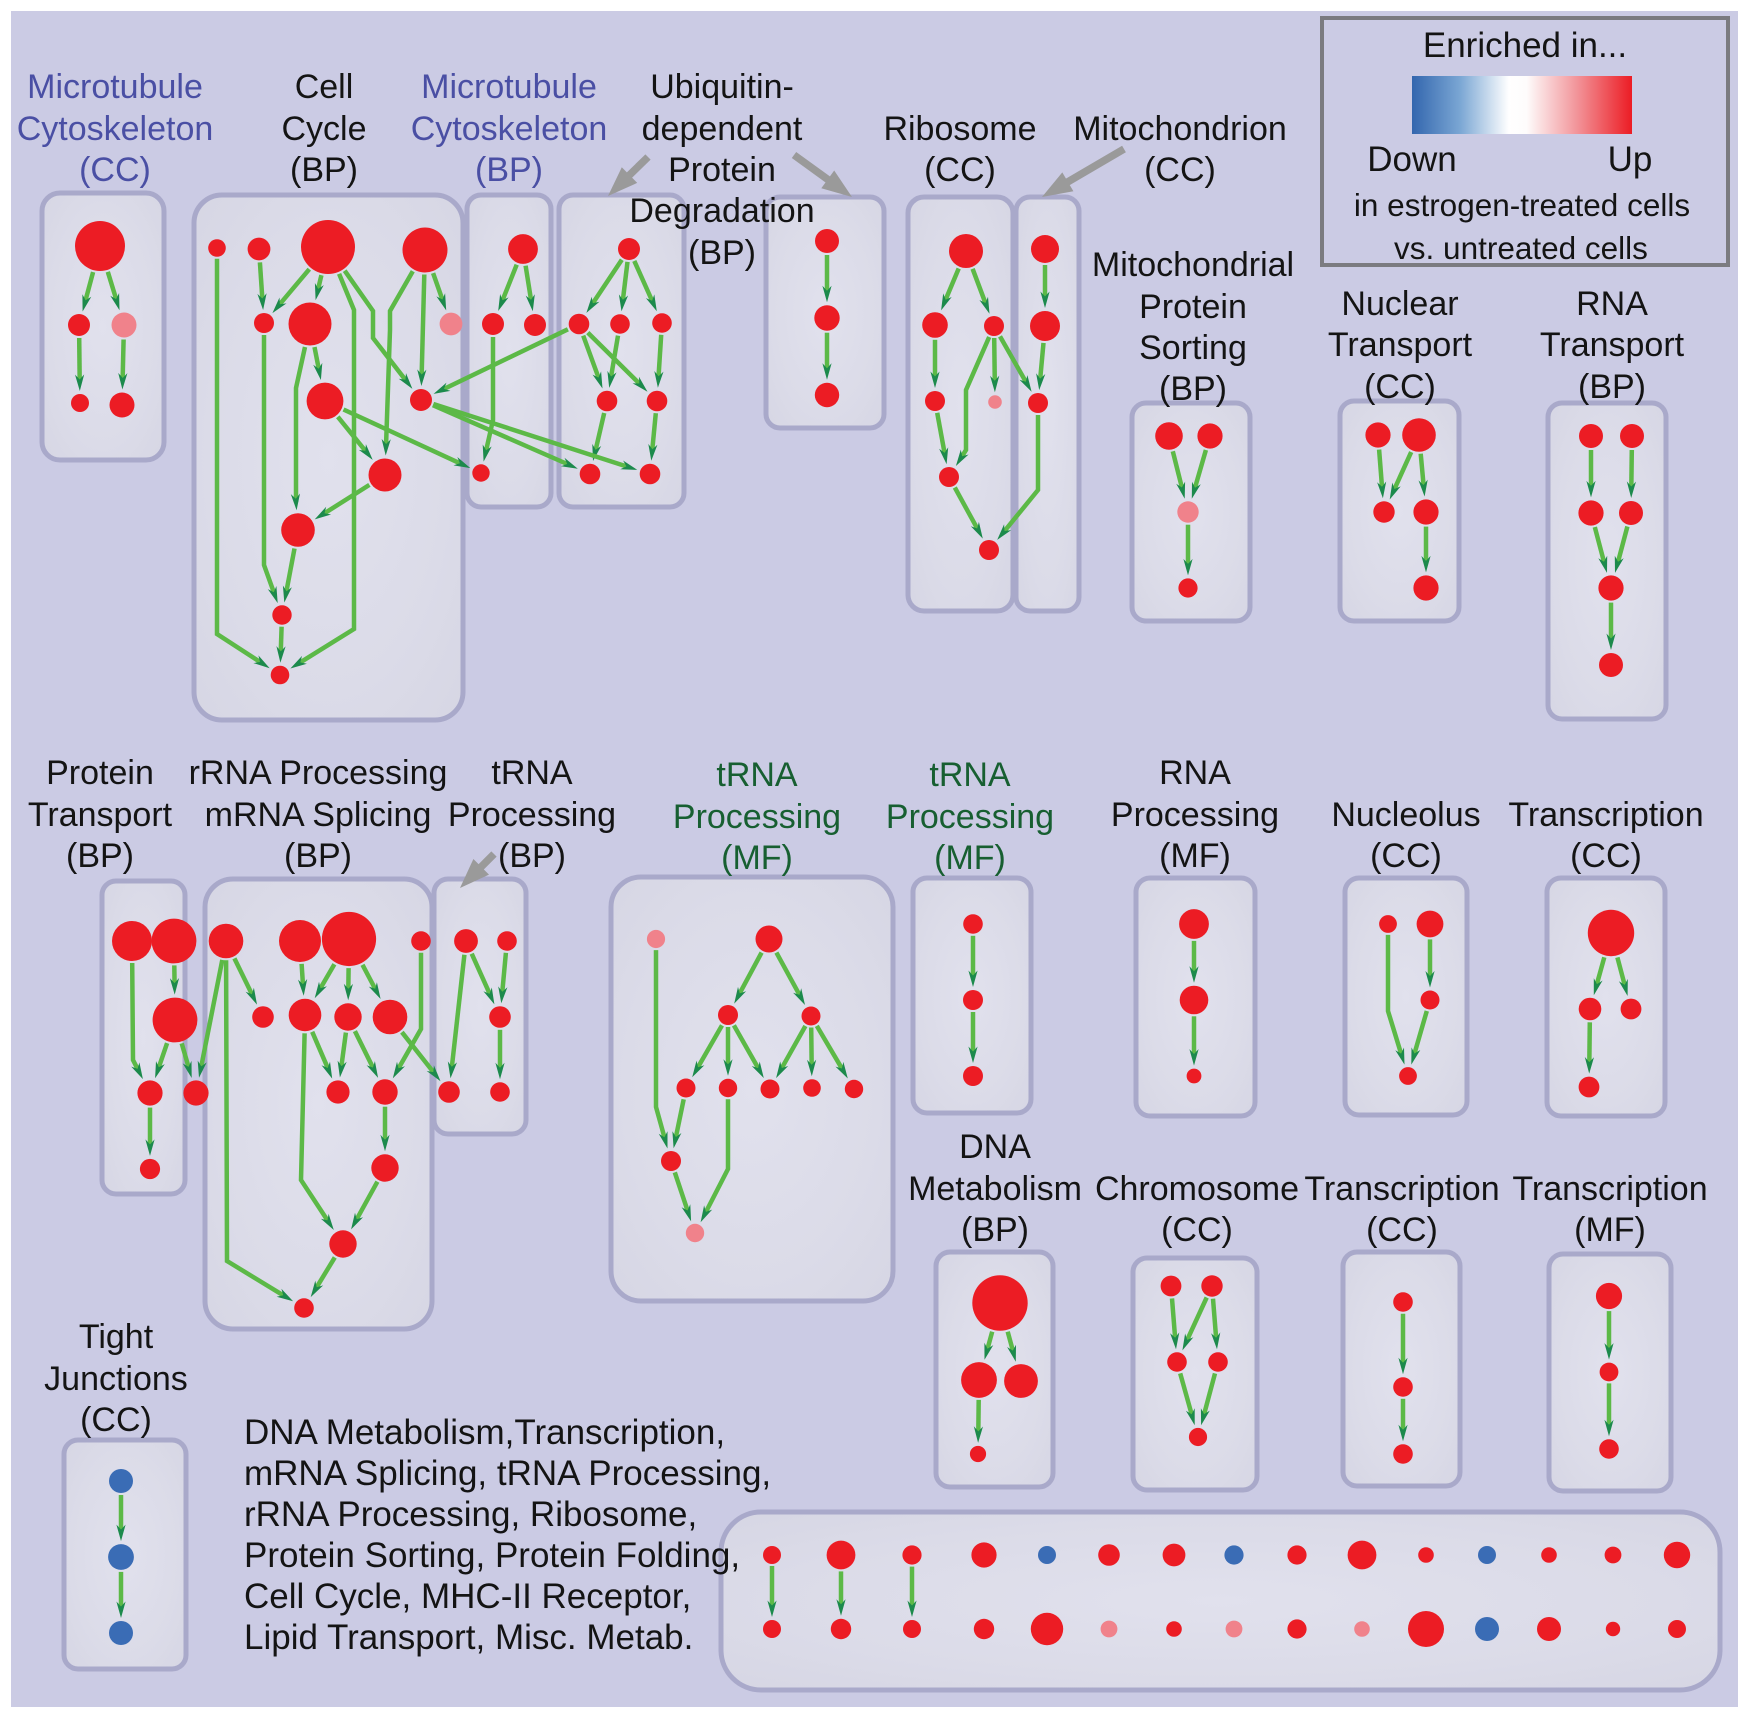  Describe the element at coordinates (1399, 304) in the screenshot. I see `svg-text: Nuclear` at that location.